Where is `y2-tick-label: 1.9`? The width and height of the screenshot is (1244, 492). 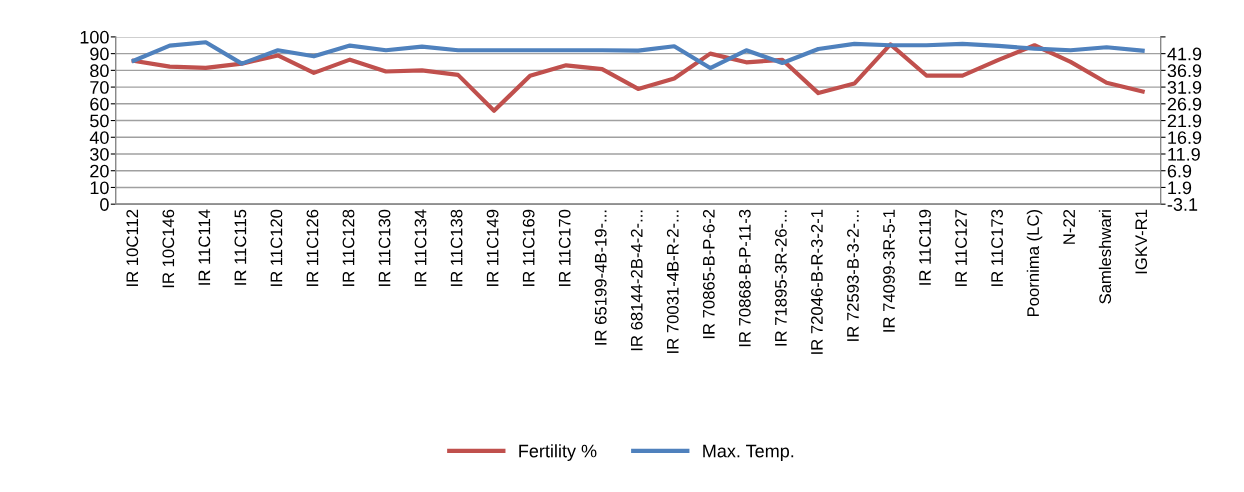 y2-tick-label: 1.9 is located at coordinates (1180, 188).